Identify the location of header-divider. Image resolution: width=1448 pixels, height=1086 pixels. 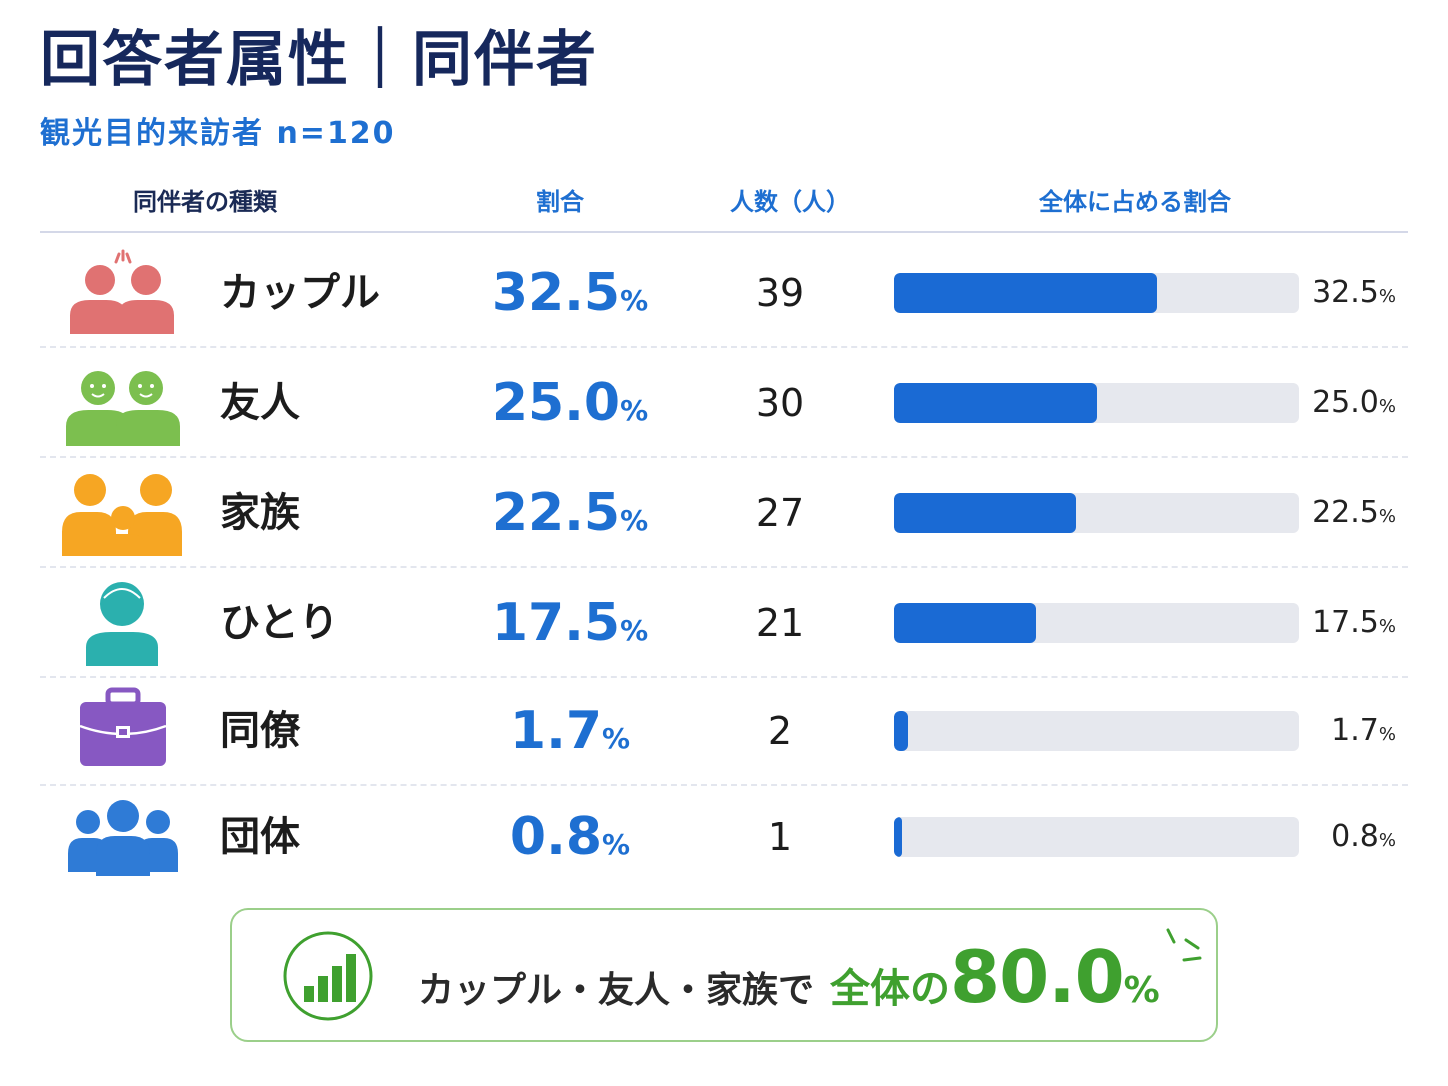
(724, 232).